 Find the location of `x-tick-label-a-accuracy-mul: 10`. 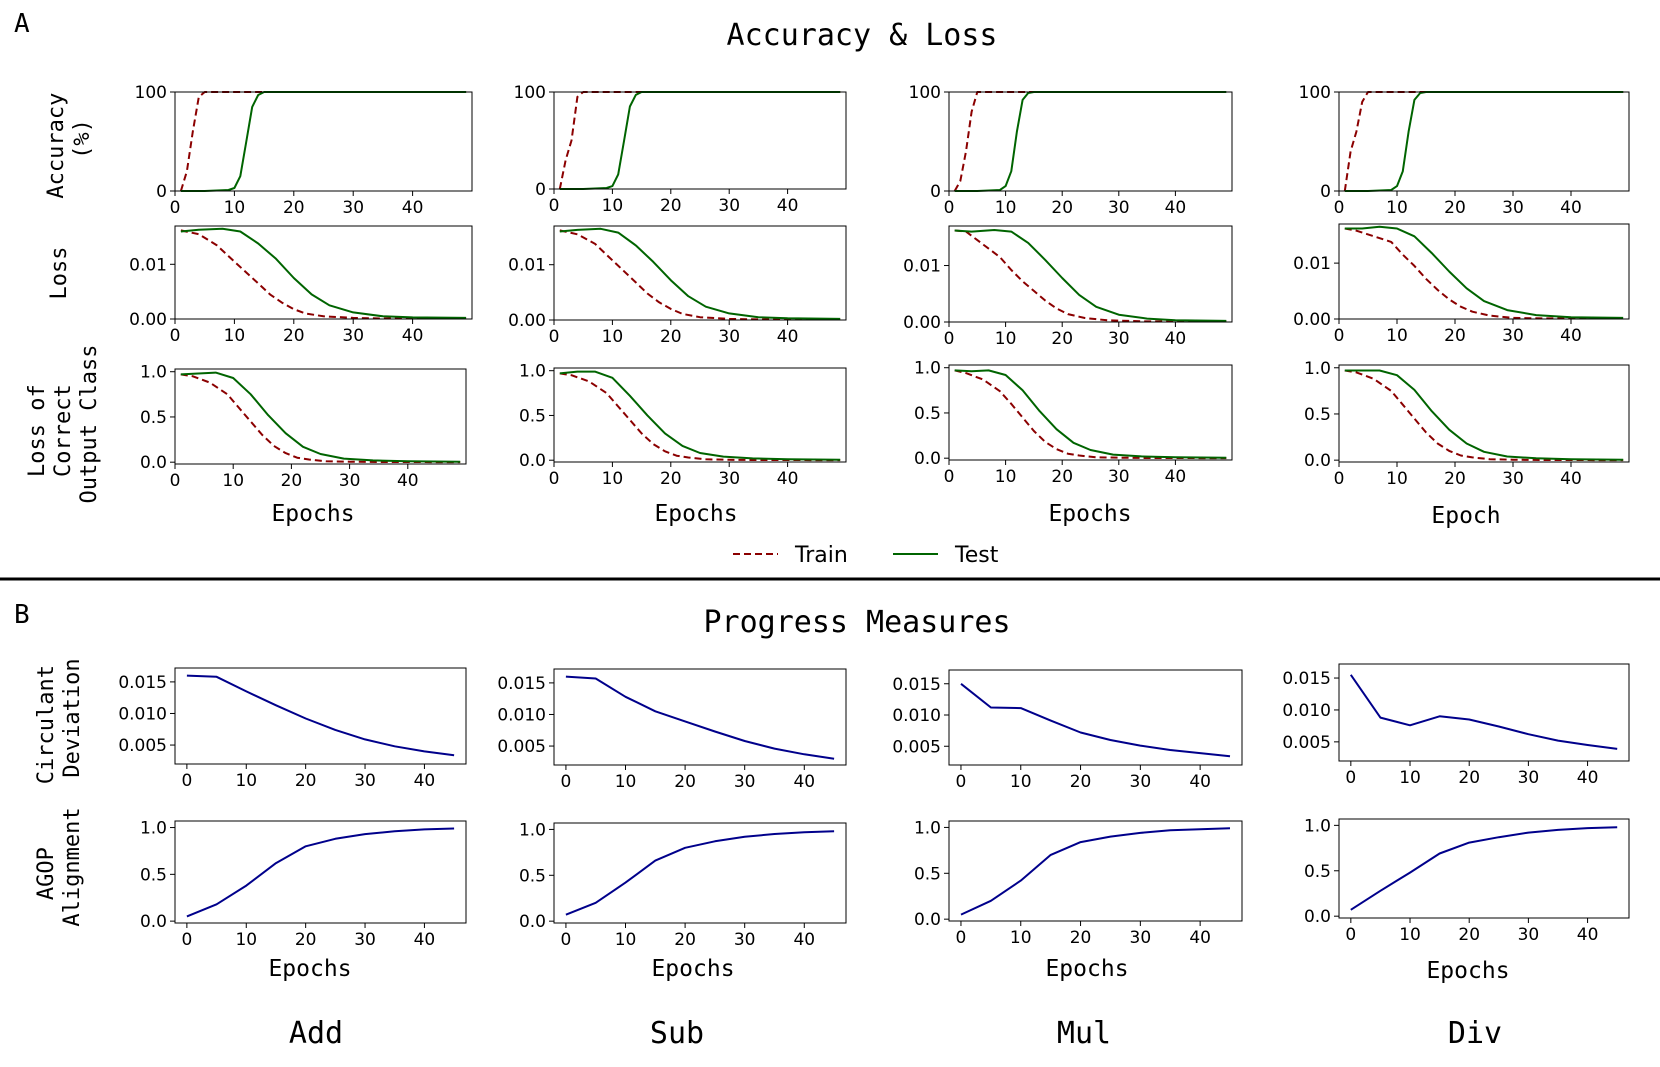

x-tick-label-a-accuracy-mul: 10 is located at coordinates (1006, 208).